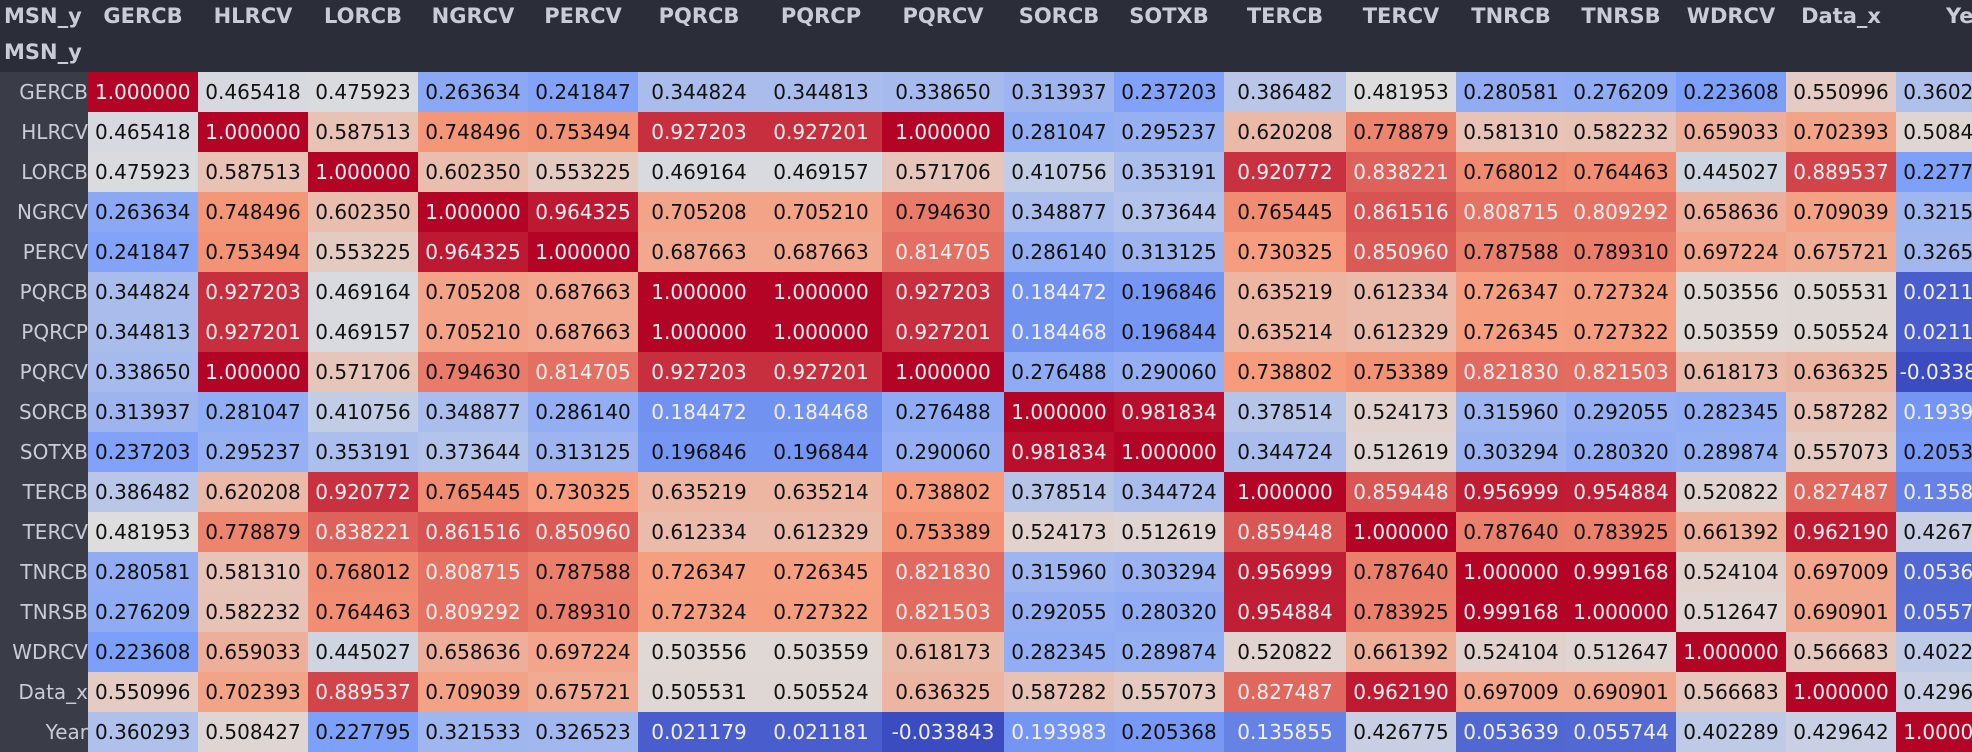 The height and width of the screenshot is (752, 1972). What do you see at coordinates (44, 212) in the screenshot?
I see `row-header: NGRCV` at bounding box center [44, 212].